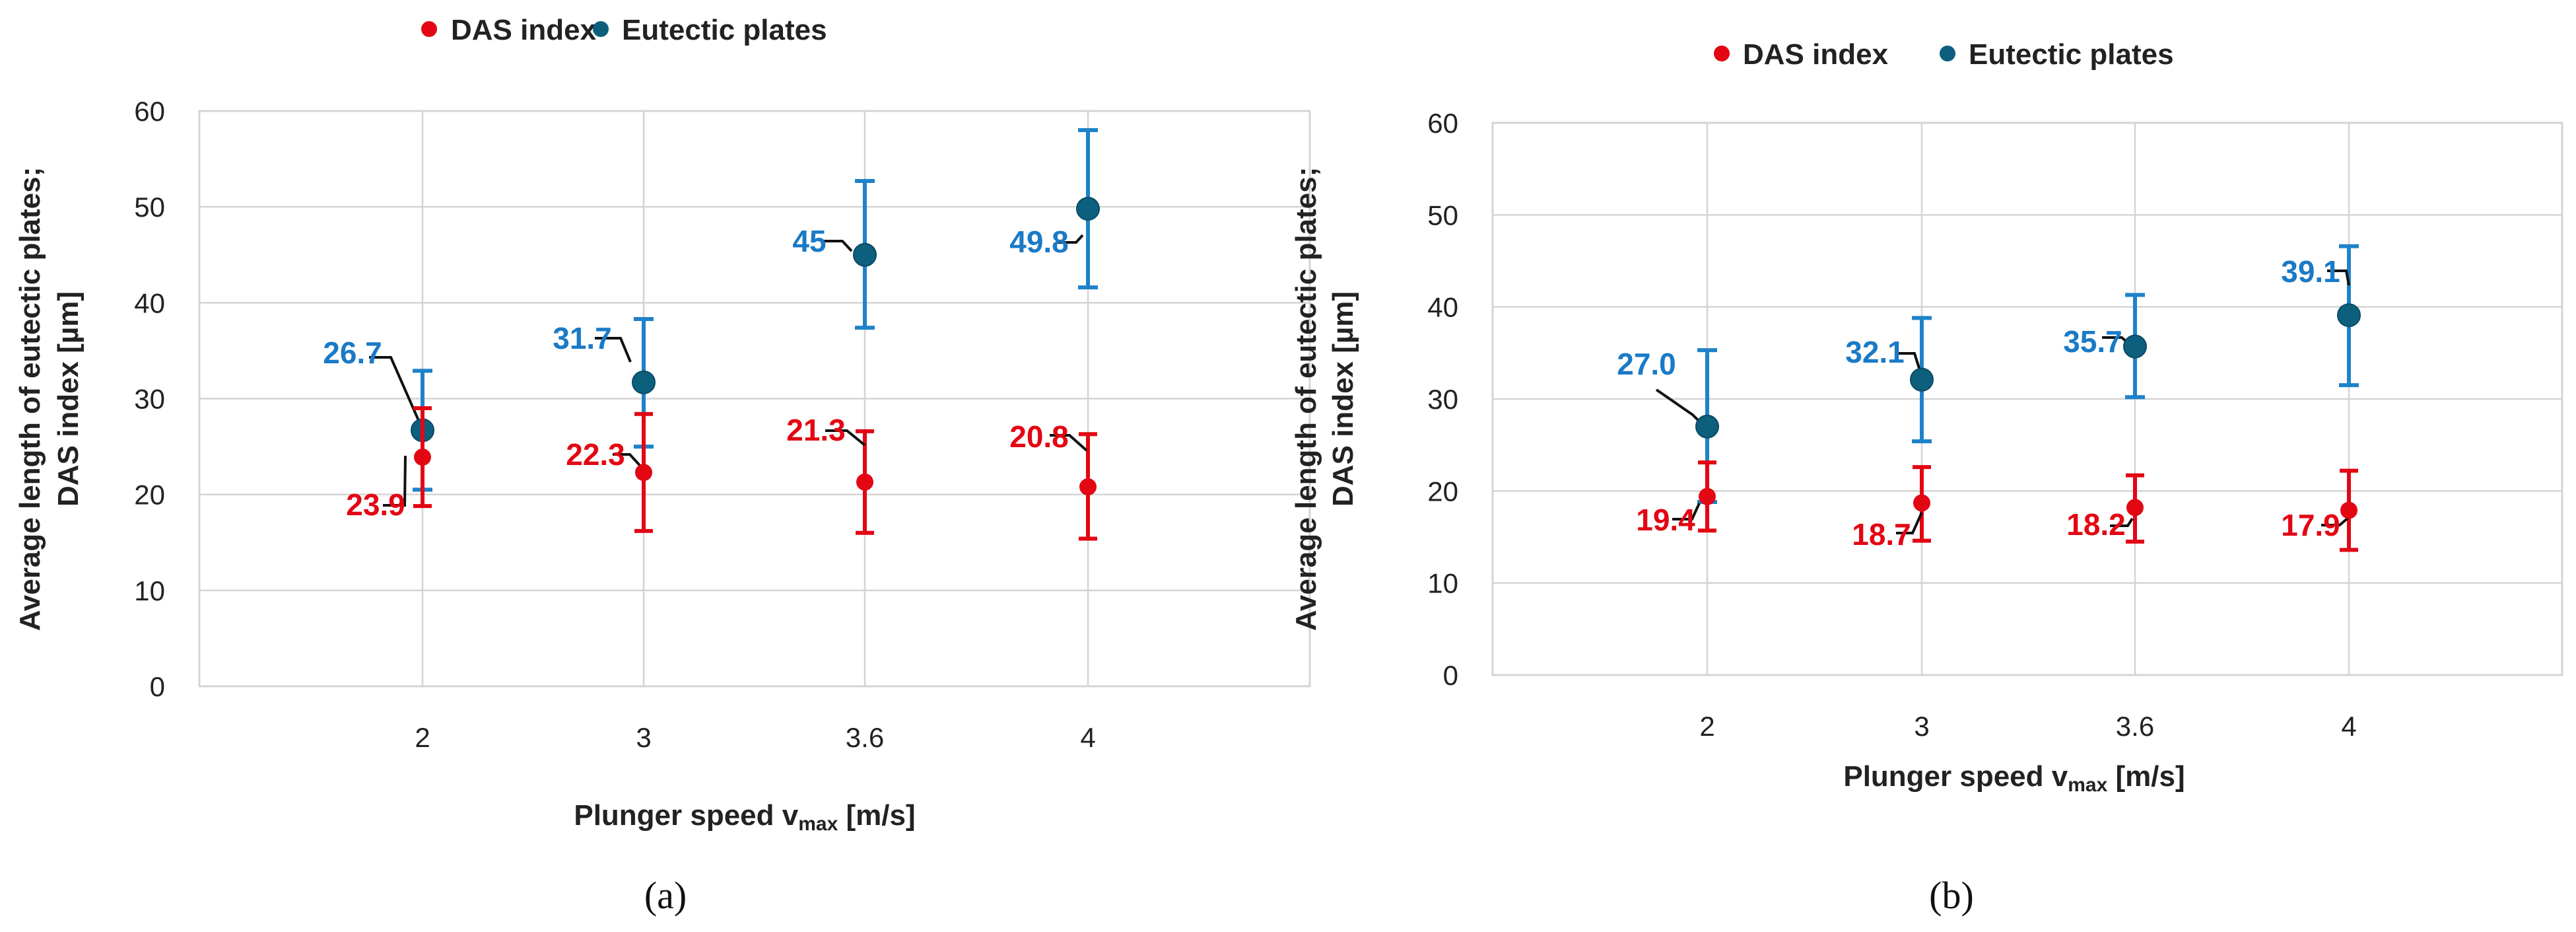 This screenshot has width=2576, height=932. What do you see at coordinates (595, 454) in the screenshot?
I see `das-data-label: 22.3` at bounding box center [595, 454].